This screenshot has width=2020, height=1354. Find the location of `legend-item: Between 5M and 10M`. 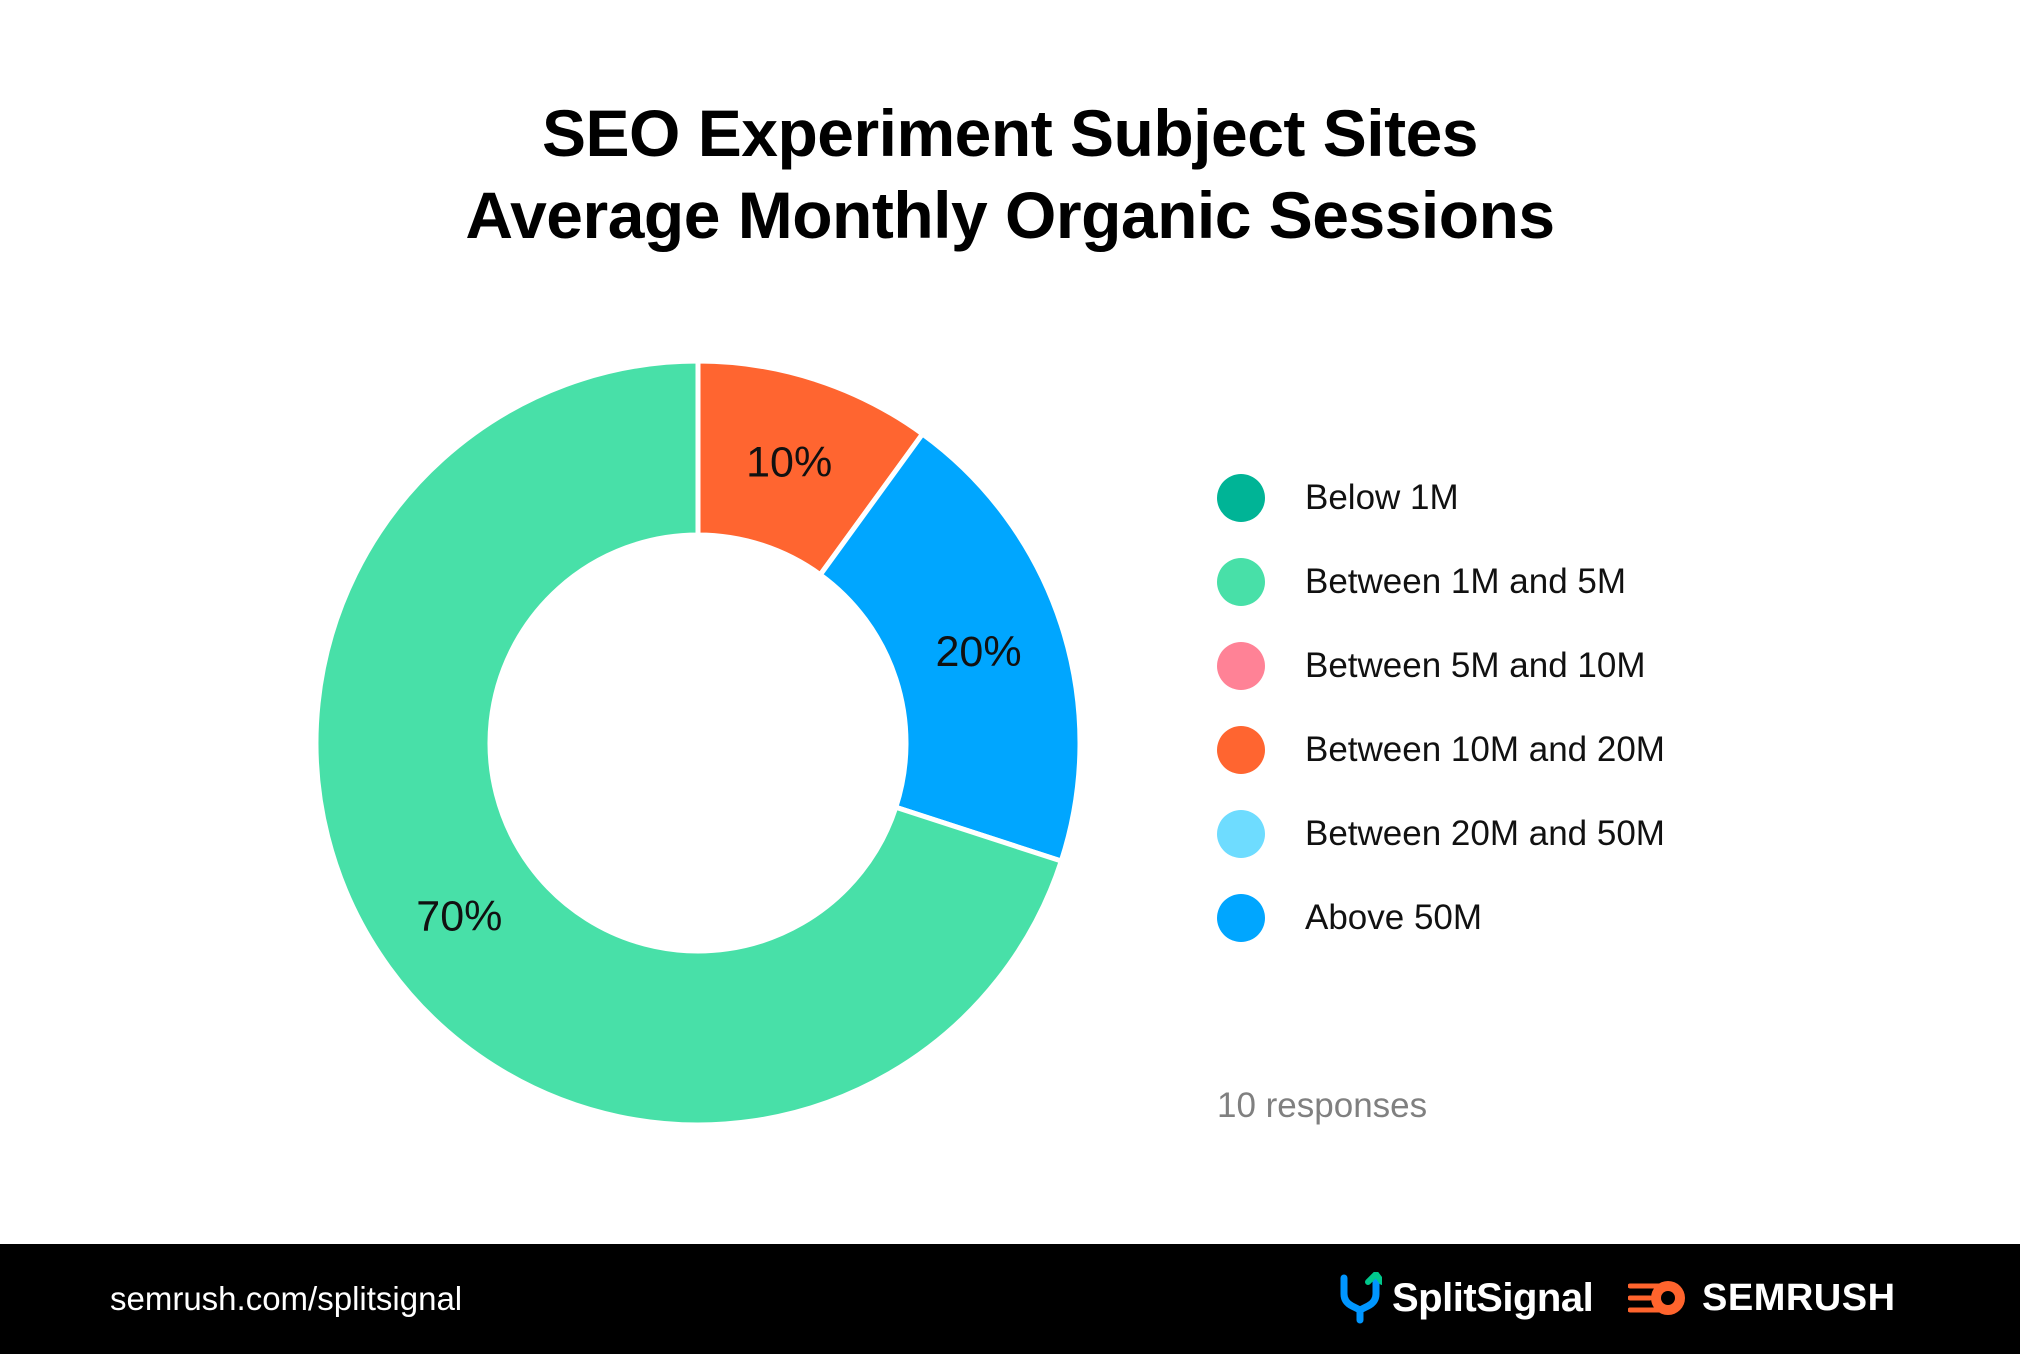

legend-item: Between 5M and 10M is located at coordinates (1497, 666).